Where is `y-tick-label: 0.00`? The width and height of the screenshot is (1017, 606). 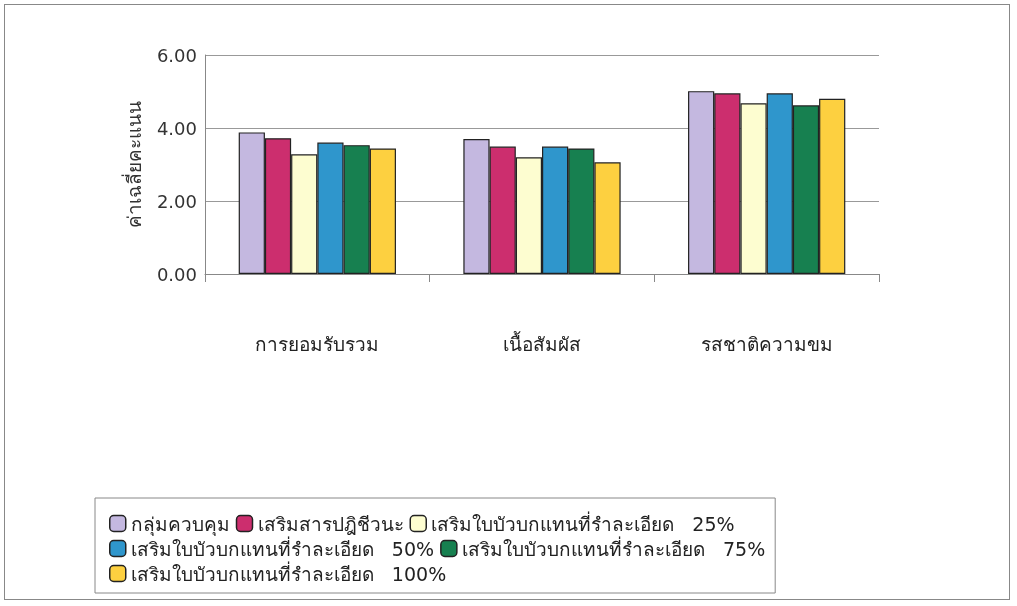 y-tick-label: 0.00 is located at coordinates (176, 274).